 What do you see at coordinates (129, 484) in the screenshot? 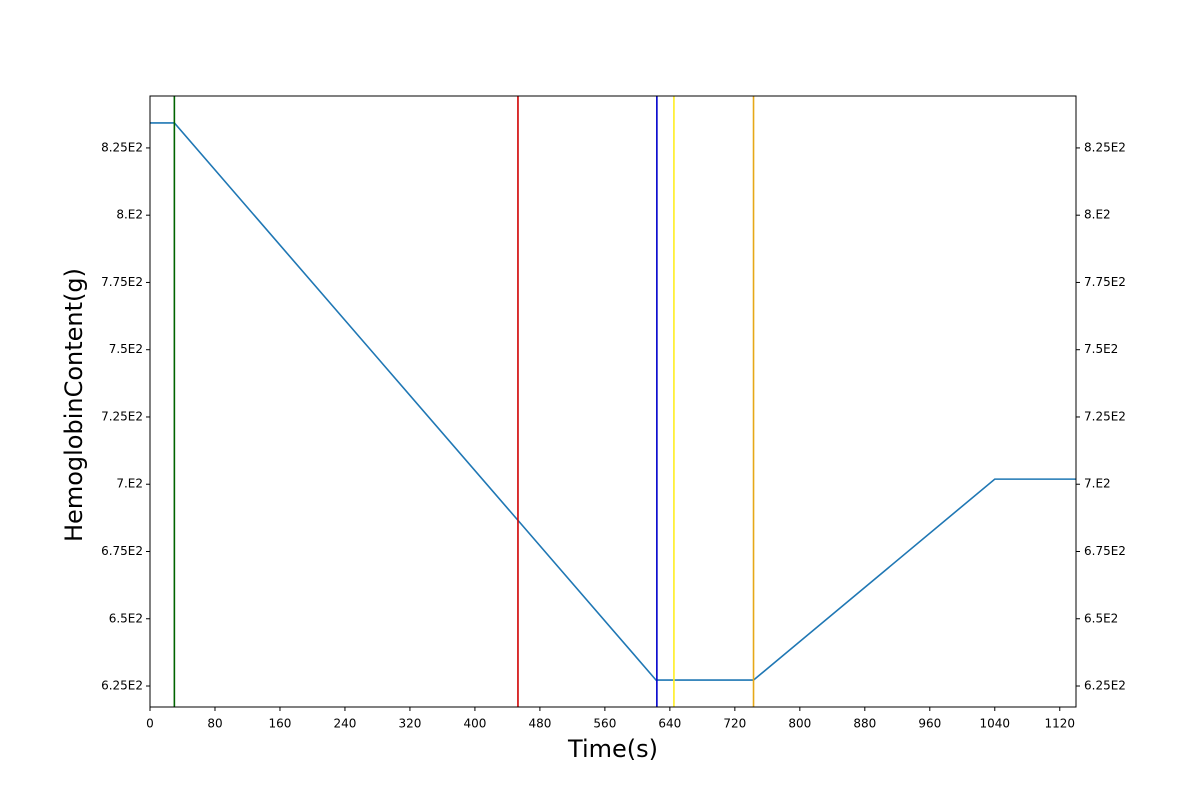
I see `y-tick-label: 7.E2` at bounding box center [129, 484].